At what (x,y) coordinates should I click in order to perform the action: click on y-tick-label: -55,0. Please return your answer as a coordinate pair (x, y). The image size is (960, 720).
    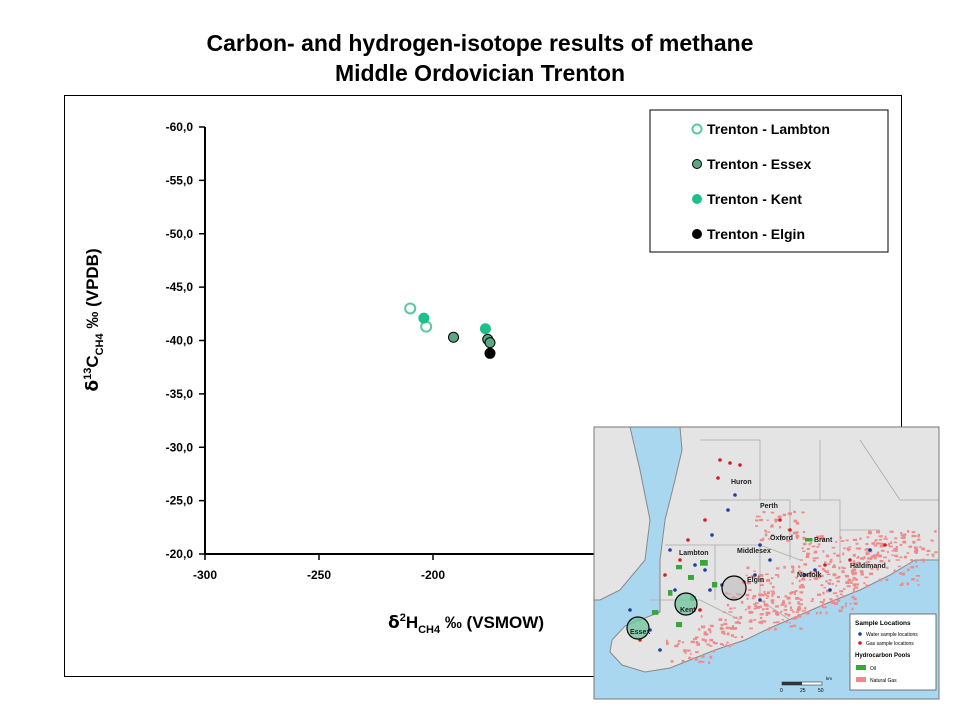
    Looking at the image, I should click on (180, 180).